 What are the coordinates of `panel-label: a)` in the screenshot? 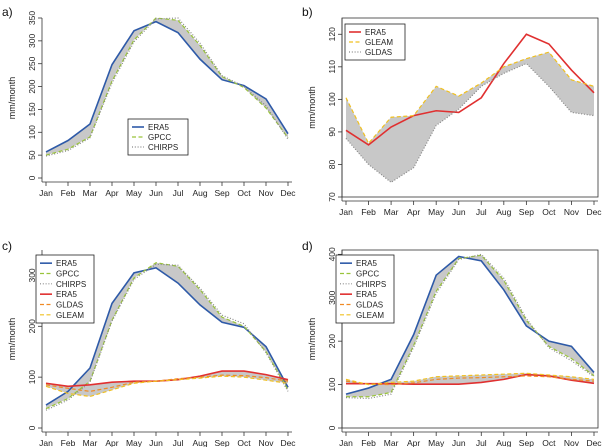 It's located at (7, 12).